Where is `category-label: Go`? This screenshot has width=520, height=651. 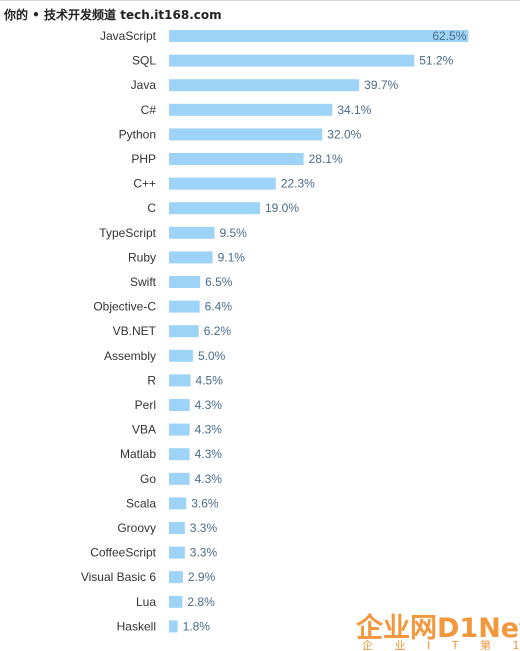
category-label: Go is located at coordinates (148, 479).